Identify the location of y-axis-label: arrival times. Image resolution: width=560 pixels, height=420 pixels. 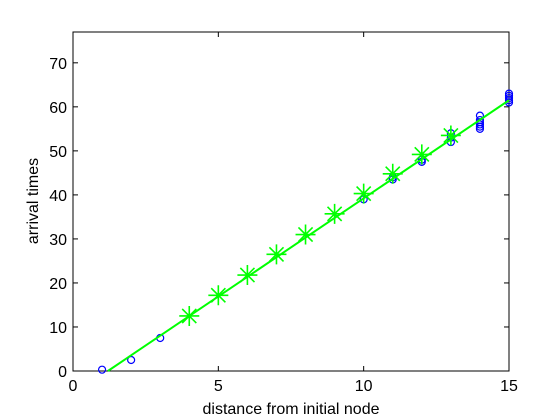
(33, 201).